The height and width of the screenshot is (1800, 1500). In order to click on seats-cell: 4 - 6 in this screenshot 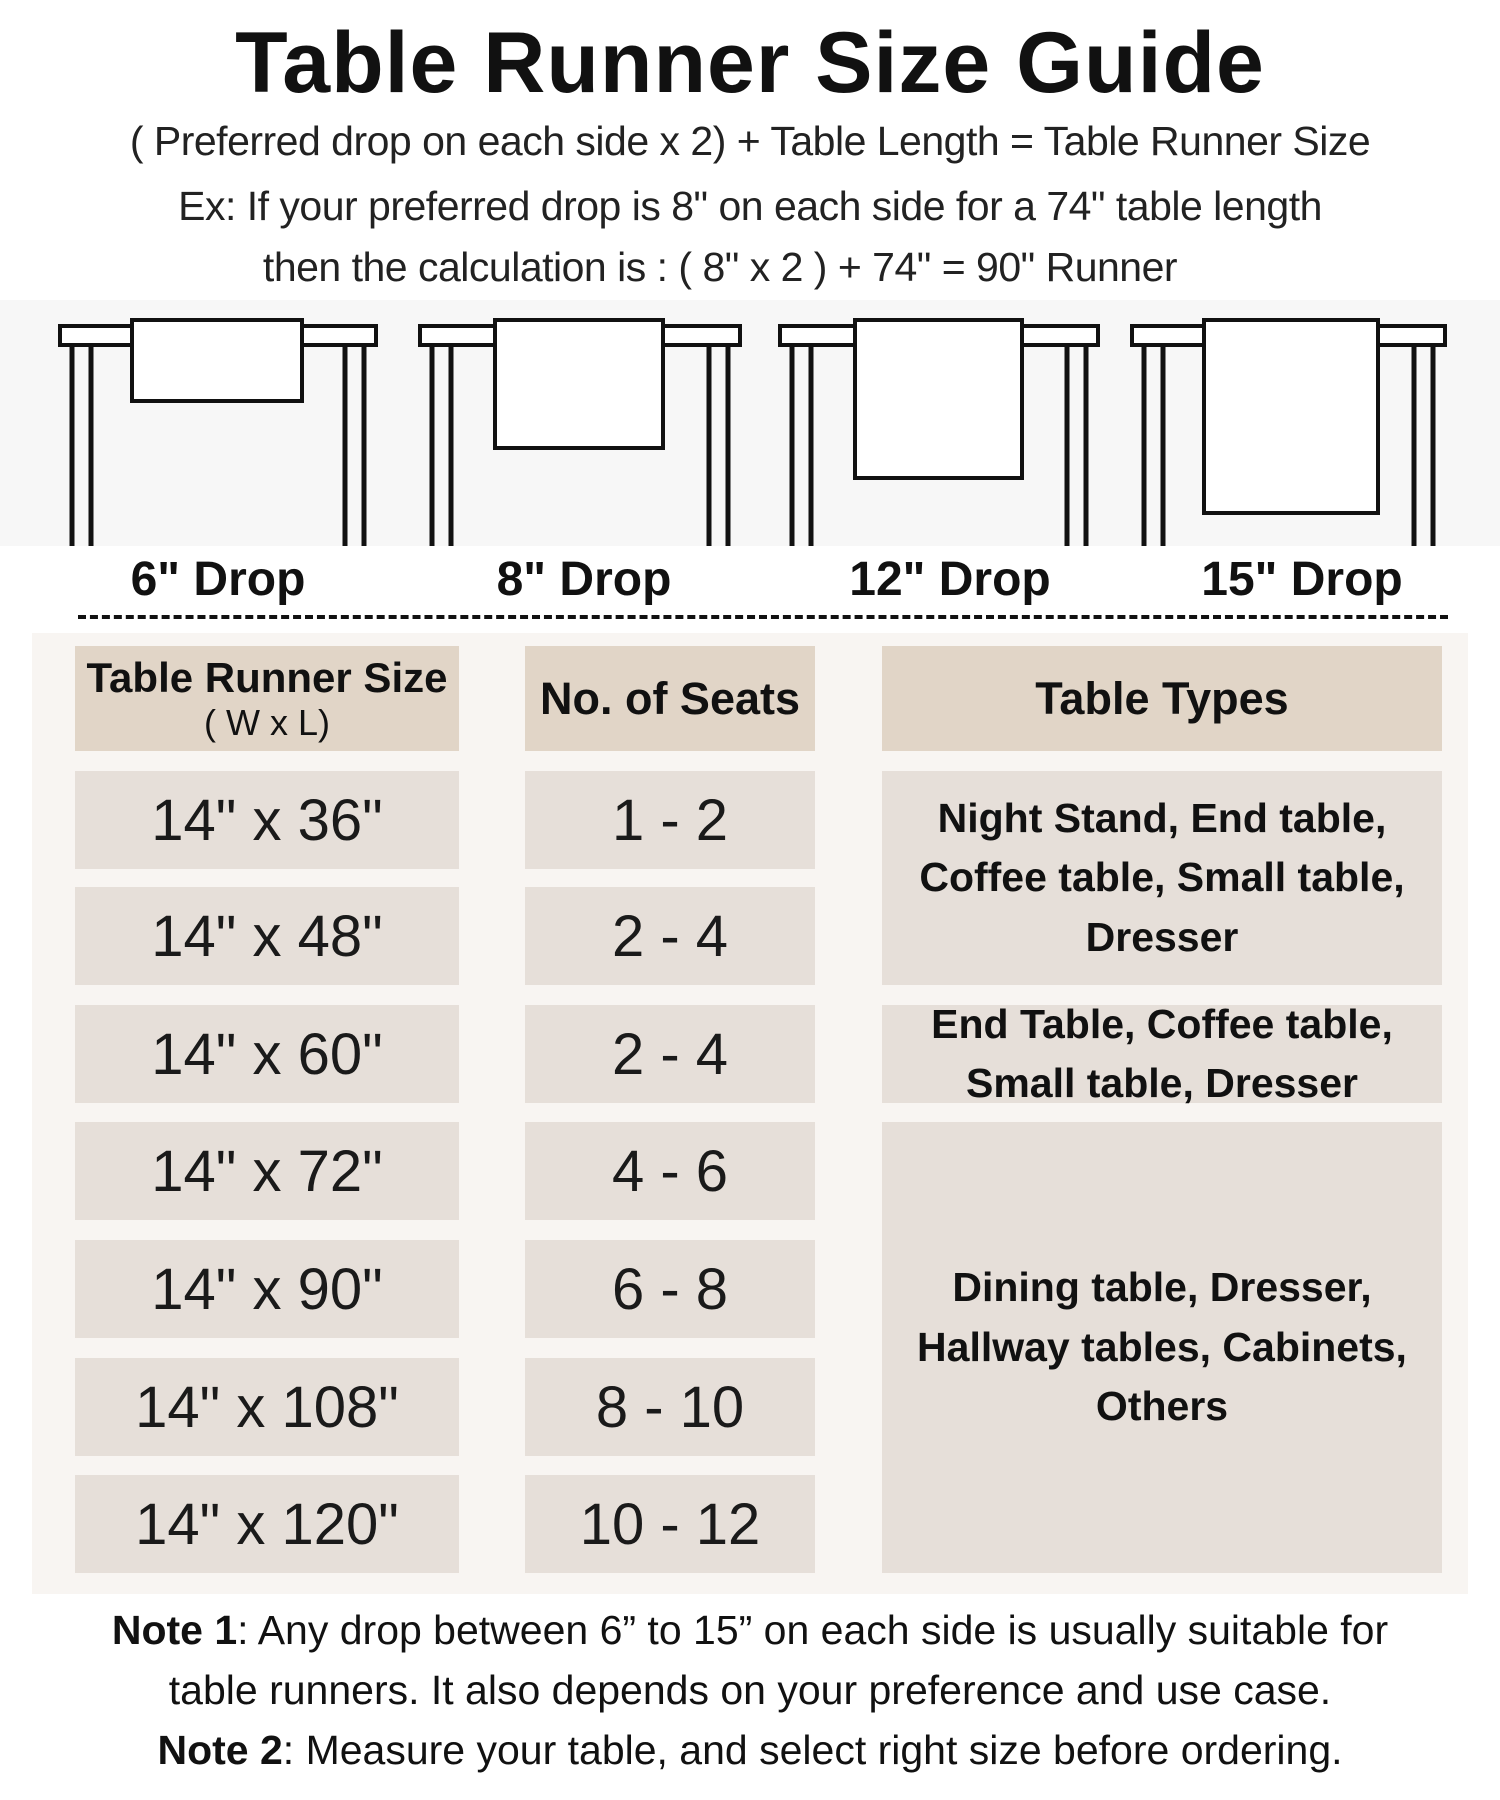, I will do `click(670, 1171)`.